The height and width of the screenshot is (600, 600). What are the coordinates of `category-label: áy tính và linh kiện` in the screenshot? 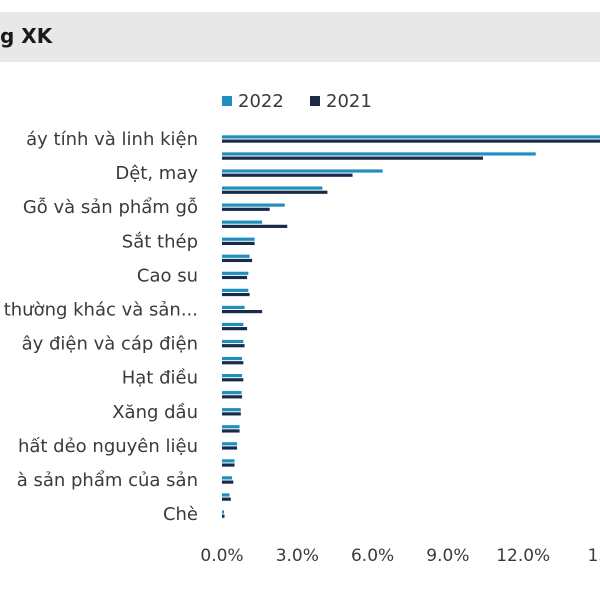 It's located at (112, 139).